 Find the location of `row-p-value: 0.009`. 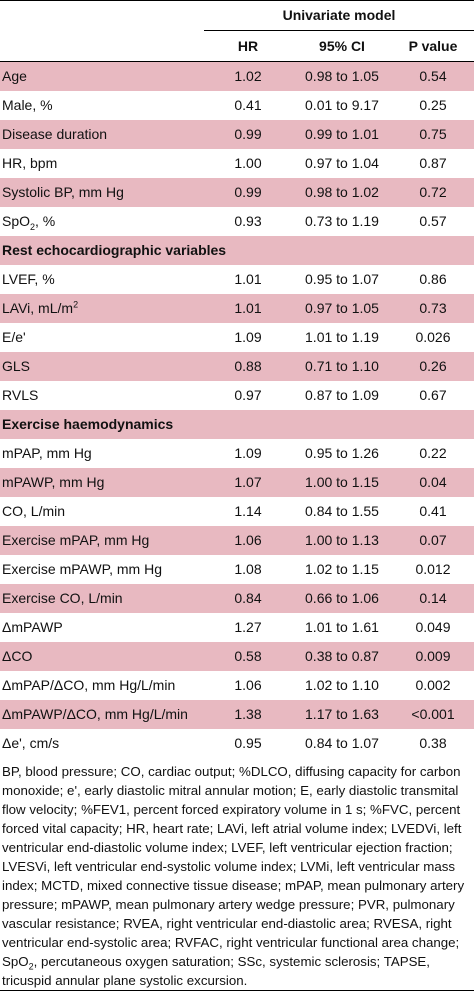

row-p-value: 0.009 is located at coordinates (433, 656).